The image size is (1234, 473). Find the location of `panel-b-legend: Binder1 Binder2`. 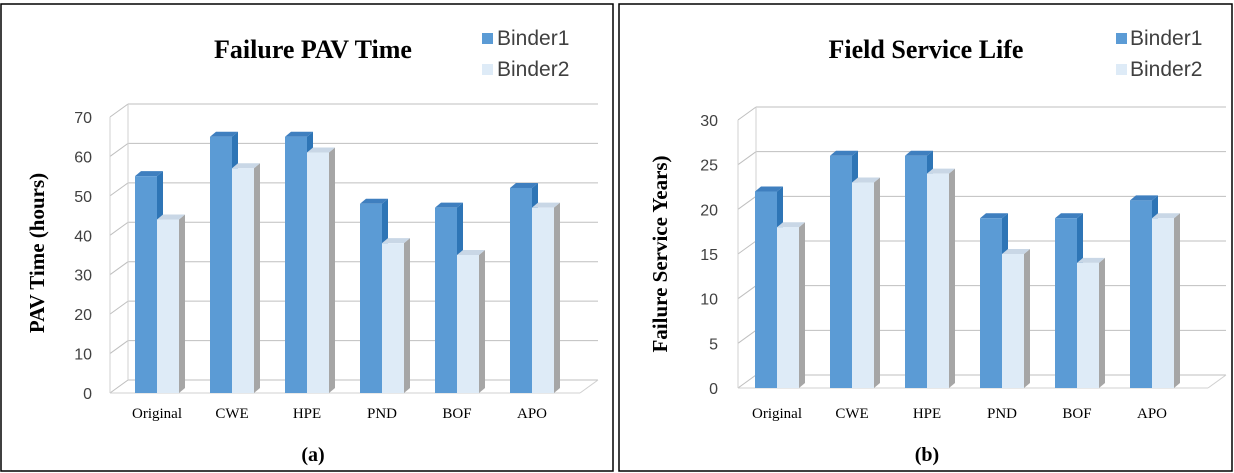

panel-b-legend: Binder1 Binder2 is located at coordinates (1159, 54).